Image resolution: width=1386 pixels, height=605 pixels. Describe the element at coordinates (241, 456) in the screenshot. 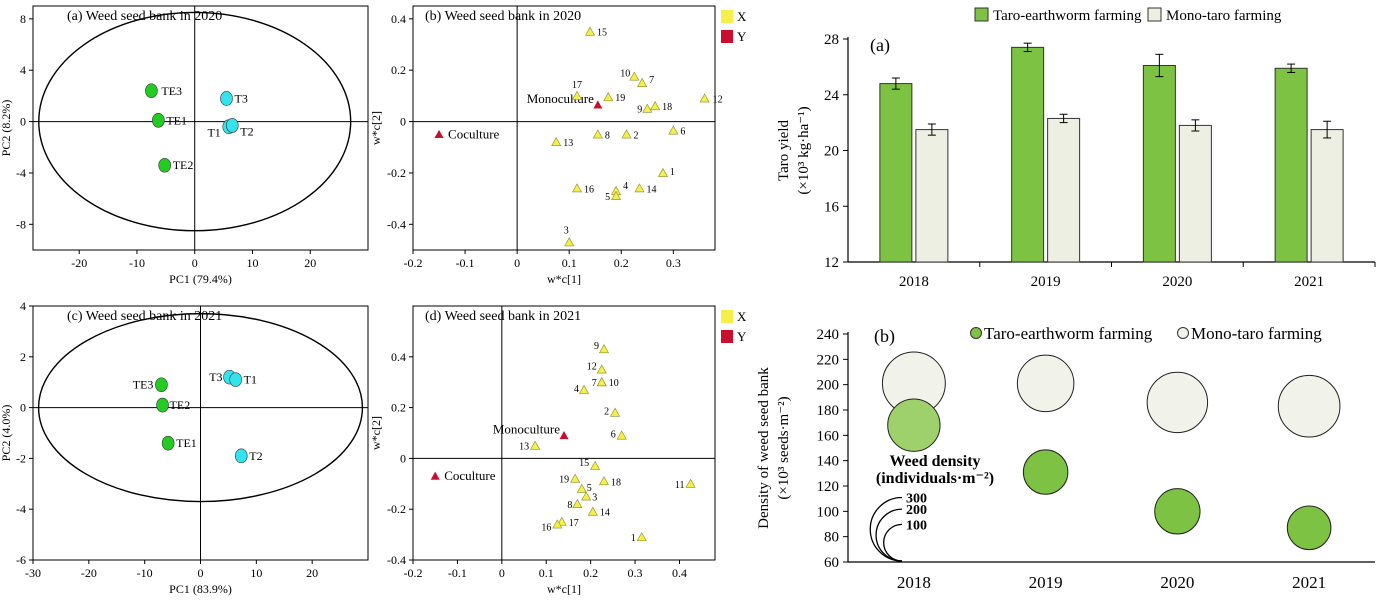

I see `sample-point-t2` at that location.